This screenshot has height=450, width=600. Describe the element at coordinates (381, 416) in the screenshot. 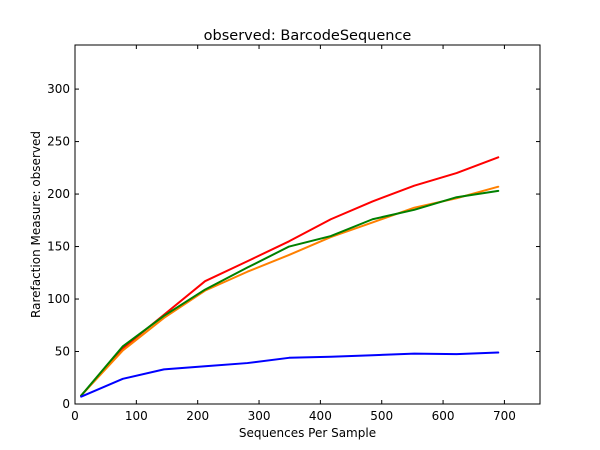

I see `x-tick-label: 500` at that location.